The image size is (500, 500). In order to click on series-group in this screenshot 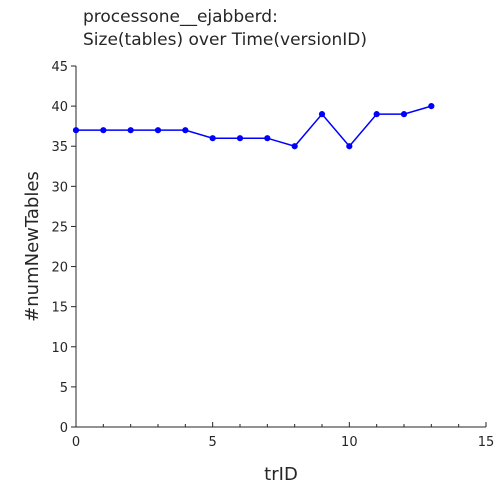, I will do `click(253, 126)`.